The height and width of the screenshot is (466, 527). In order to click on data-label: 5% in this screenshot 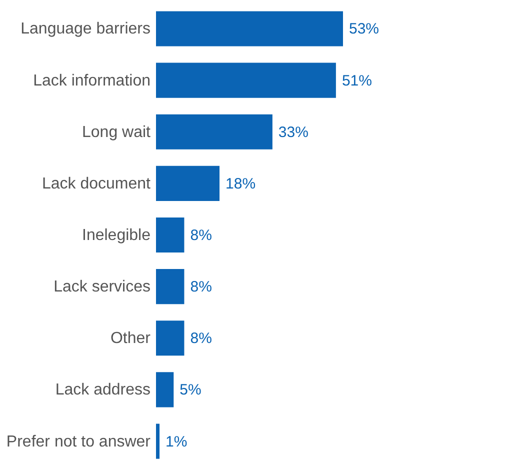, I will do `click(191, 390)`.